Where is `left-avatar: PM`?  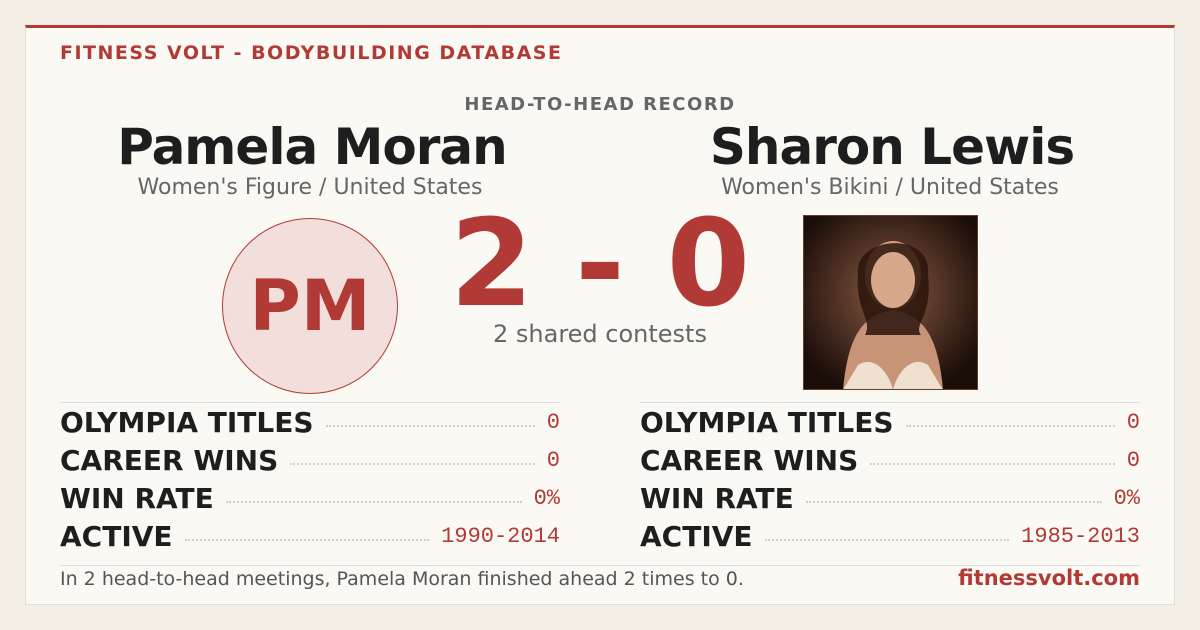 left-avatar: PM is located at coordinates (310, 306).